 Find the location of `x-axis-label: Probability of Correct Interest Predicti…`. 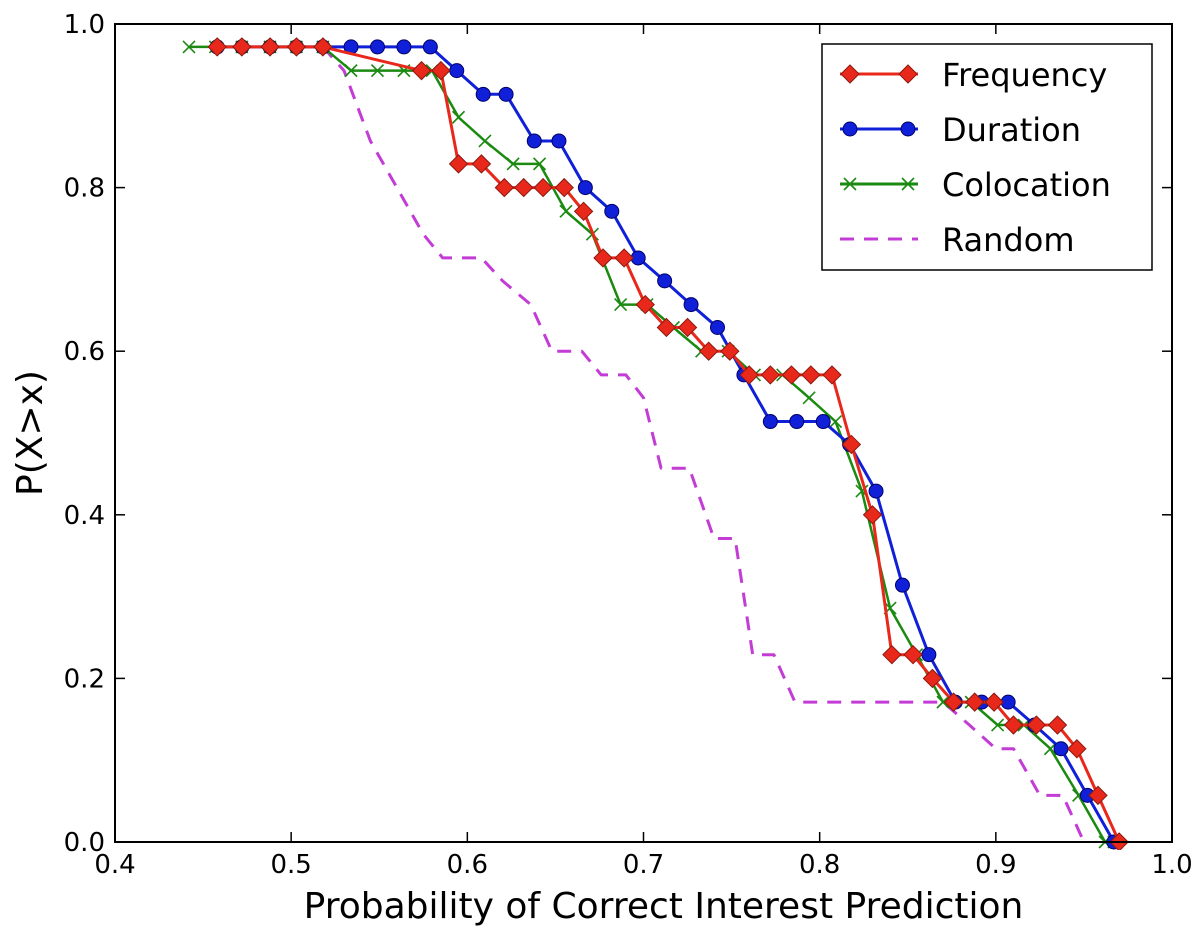

x-axis-label: Probability of Correct Interest Predicti… is located at coordinates (664, 906).